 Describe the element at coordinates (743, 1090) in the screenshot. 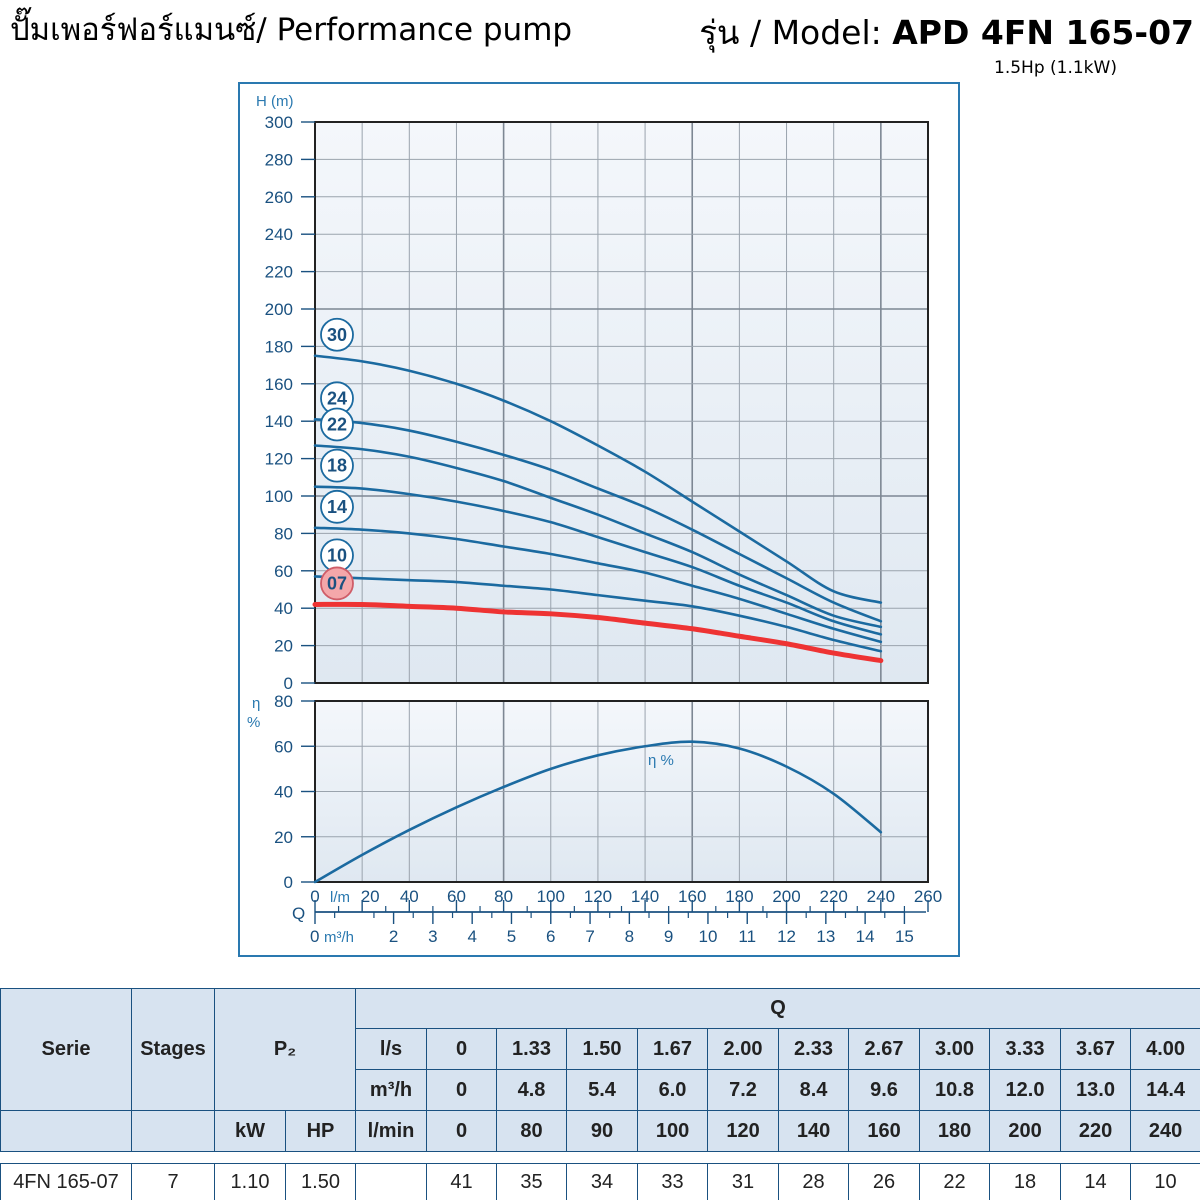

I see `m3h-value-cell: 7.2` at that location.